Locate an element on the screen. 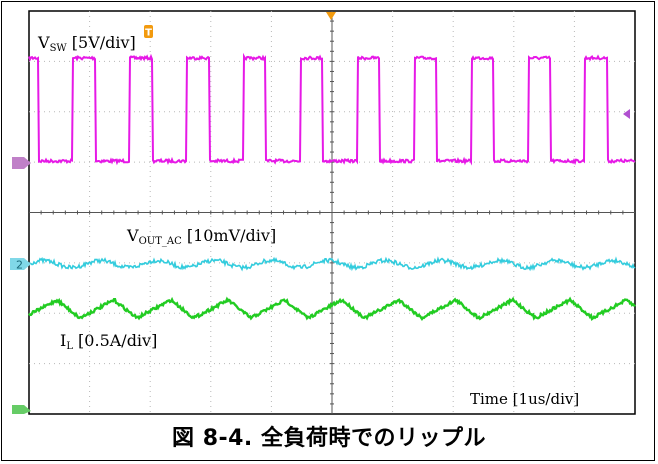  svg-text: T is located at coordinates (148, 33).